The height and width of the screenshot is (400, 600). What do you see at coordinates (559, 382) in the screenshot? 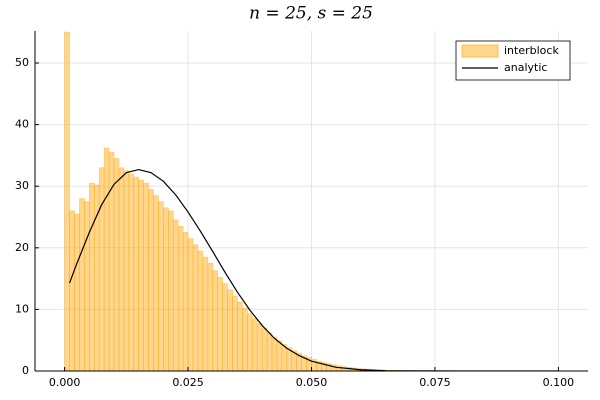
I see `x-tick-label: 0.100` at bounding box center [559, 382].